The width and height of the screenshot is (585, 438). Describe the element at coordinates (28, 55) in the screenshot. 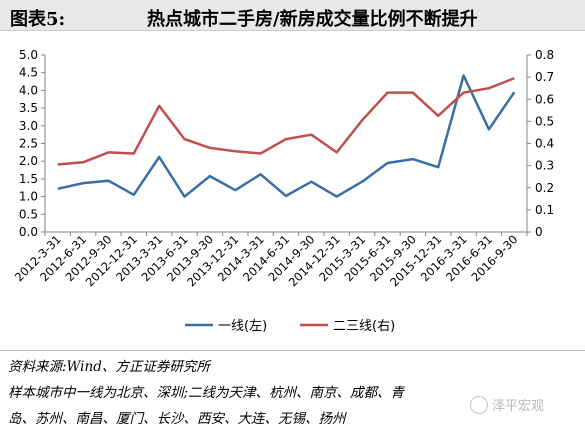

I see `left-tick-label: 5.0` at that location.